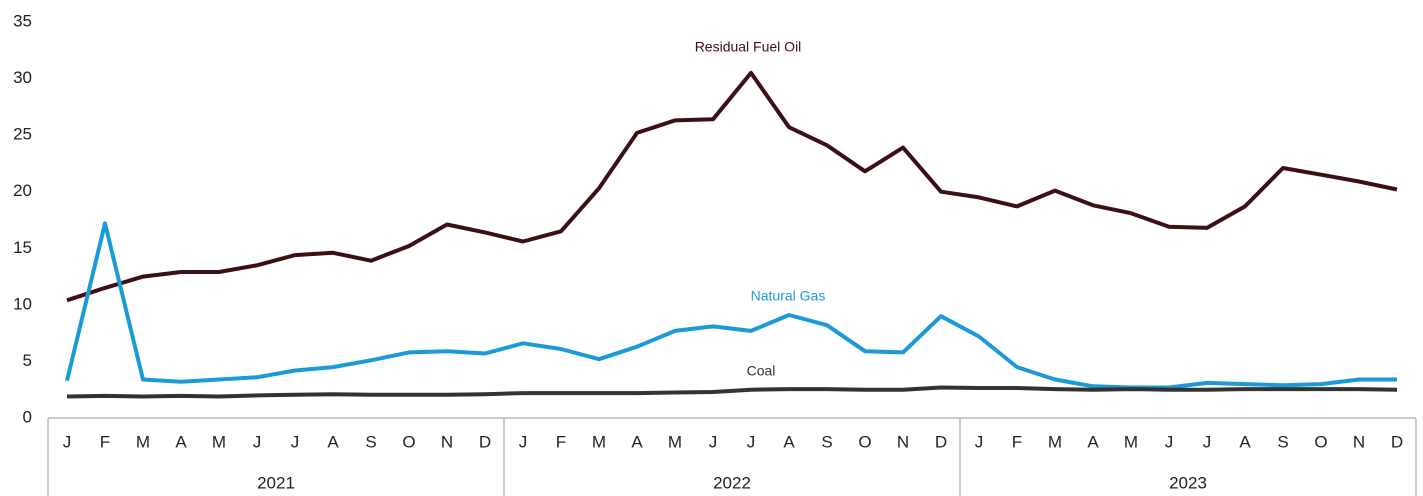  I want to click on group-label: 2023, so click(1188, 482).